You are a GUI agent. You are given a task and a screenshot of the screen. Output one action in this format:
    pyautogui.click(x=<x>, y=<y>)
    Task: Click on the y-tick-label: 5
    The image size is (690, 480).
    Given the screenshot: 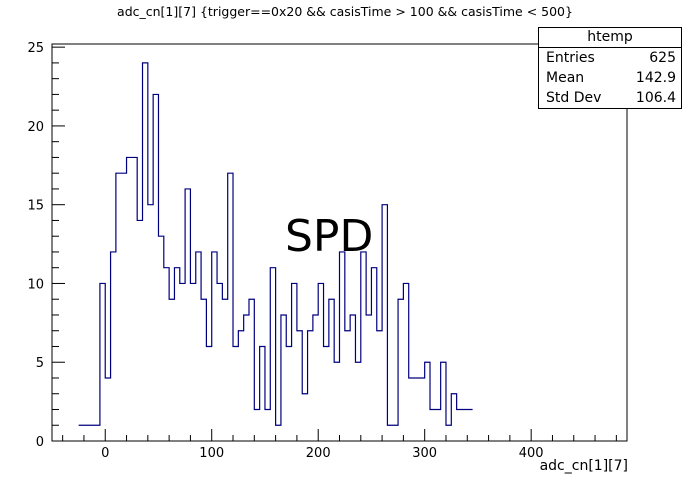 What is the action you would take?
    pyautogui.click(x=40, y=363)
    